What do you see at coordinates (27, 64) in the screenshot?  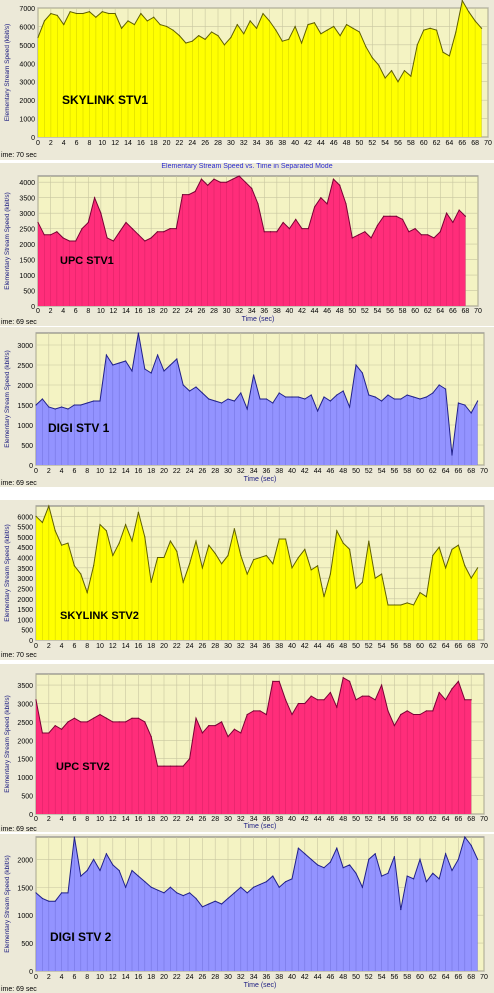 I see `y-tick-label: 4000` at bounding box center [27, 64].